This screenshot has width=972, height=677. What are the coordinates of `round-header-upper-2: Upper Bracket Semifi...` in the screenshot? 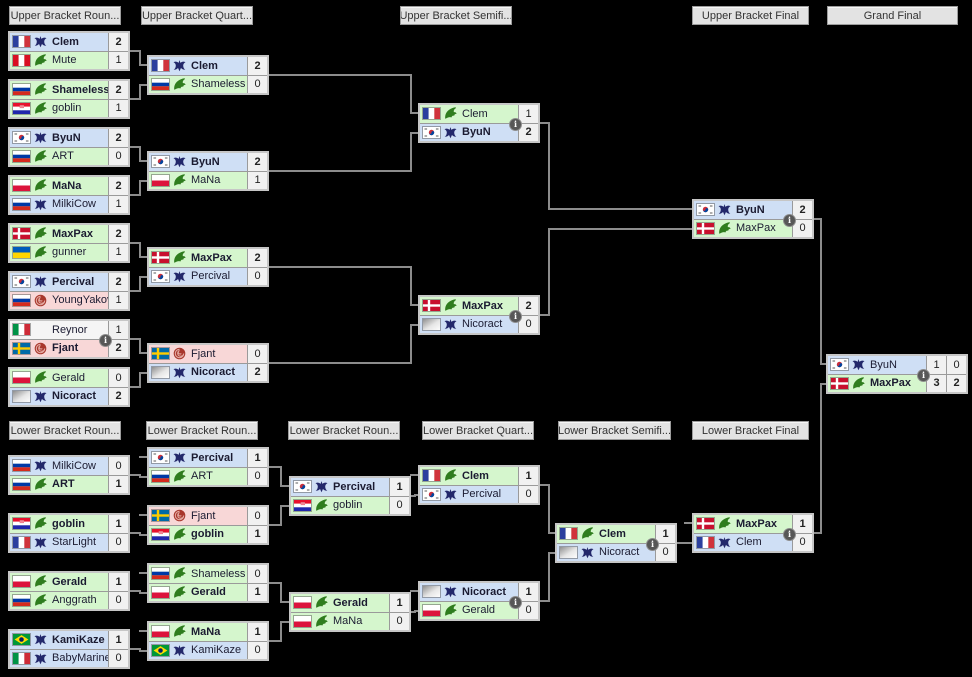 It's located at (456, 15).